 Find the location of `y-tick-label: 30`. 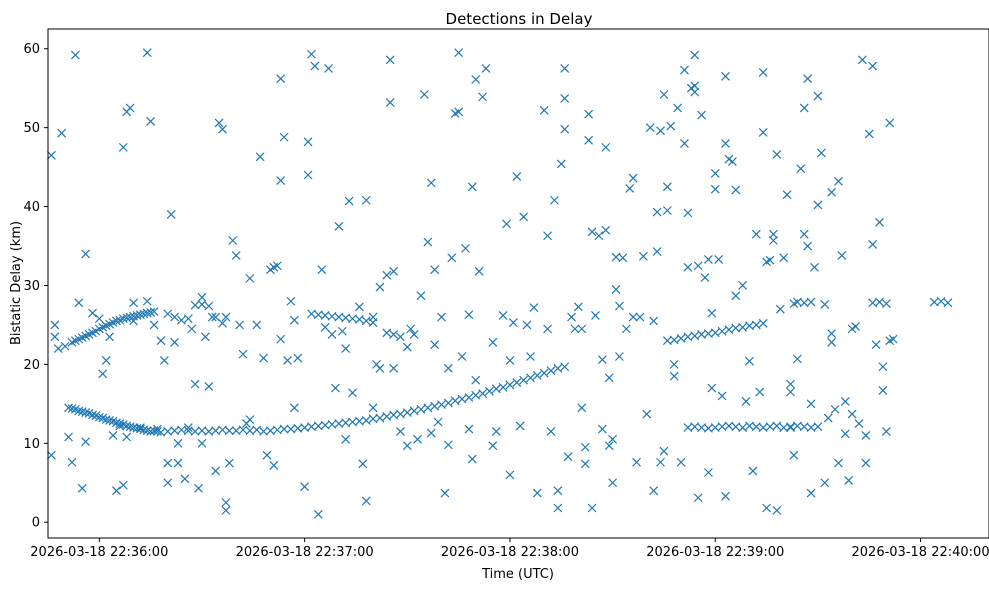

y-tick-label: 30 is located at coordinates (31, 286).